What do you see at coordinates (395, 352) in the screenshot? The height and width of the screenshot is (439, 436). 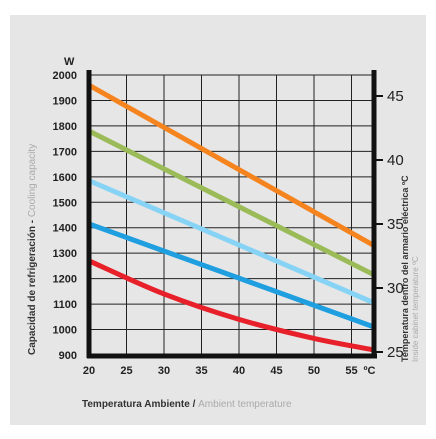 I see `y2-tick-label: 25` at bounding box center [395, 352].